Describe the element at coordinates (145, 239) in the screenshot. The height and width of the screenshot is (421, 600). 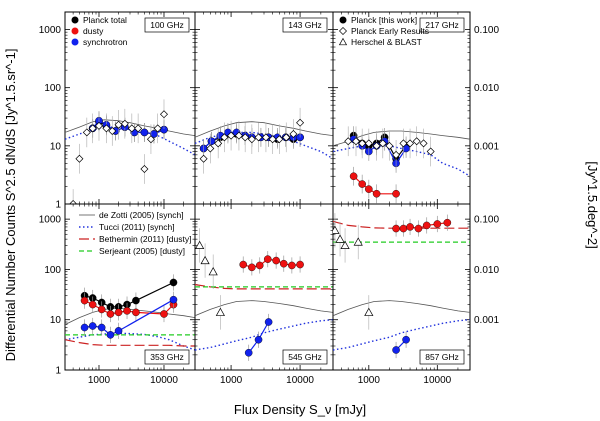
I see `legend-label: Bethermin (2011) [dusty]` at that location.